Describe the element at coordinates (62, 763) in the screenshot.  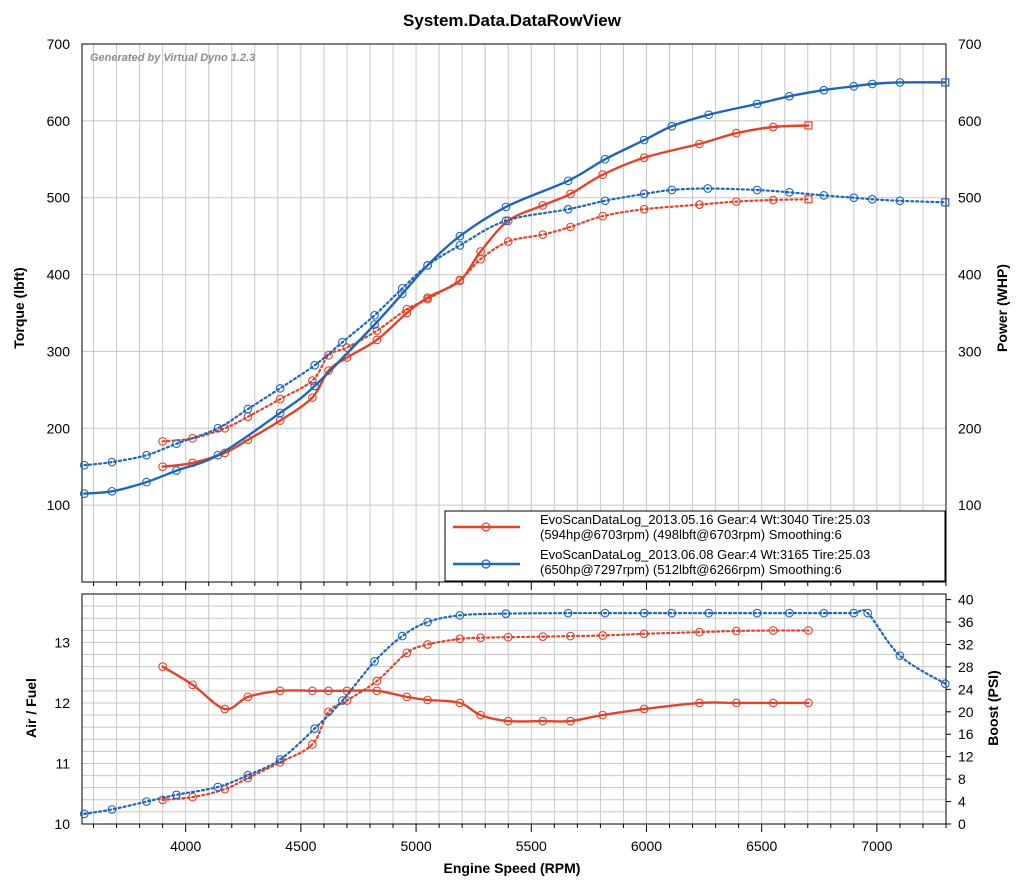
I see `y-tick-label: 11` at that location.